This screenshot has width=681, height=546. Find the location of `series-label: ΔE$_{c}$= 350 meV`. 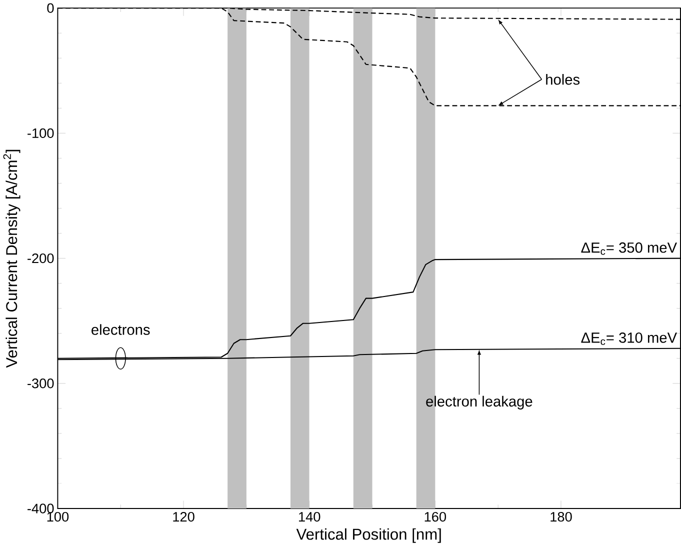

series-label: ΔE$_{c}$= 350 meV is located at coordinates (629, 248).